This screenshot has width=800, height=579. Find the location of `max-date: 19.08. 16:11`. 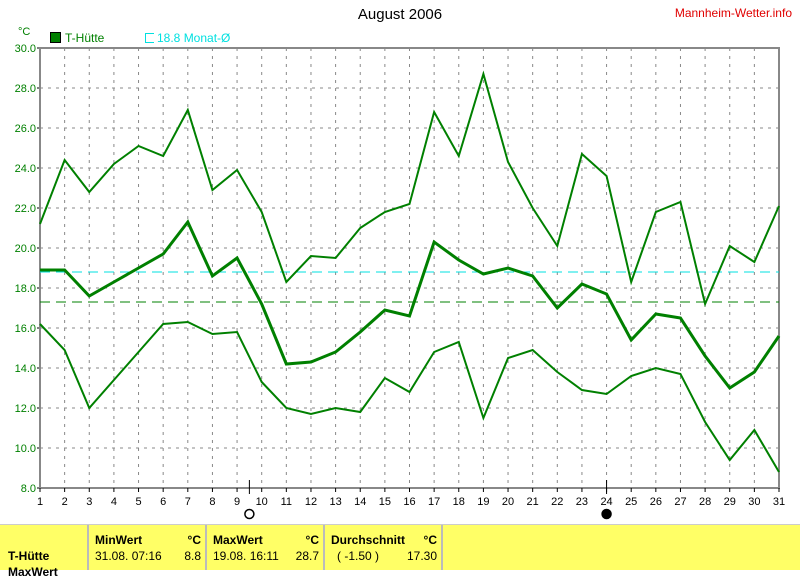

max-date: 19.08. 16:11 is located at coordinates (246, 556).